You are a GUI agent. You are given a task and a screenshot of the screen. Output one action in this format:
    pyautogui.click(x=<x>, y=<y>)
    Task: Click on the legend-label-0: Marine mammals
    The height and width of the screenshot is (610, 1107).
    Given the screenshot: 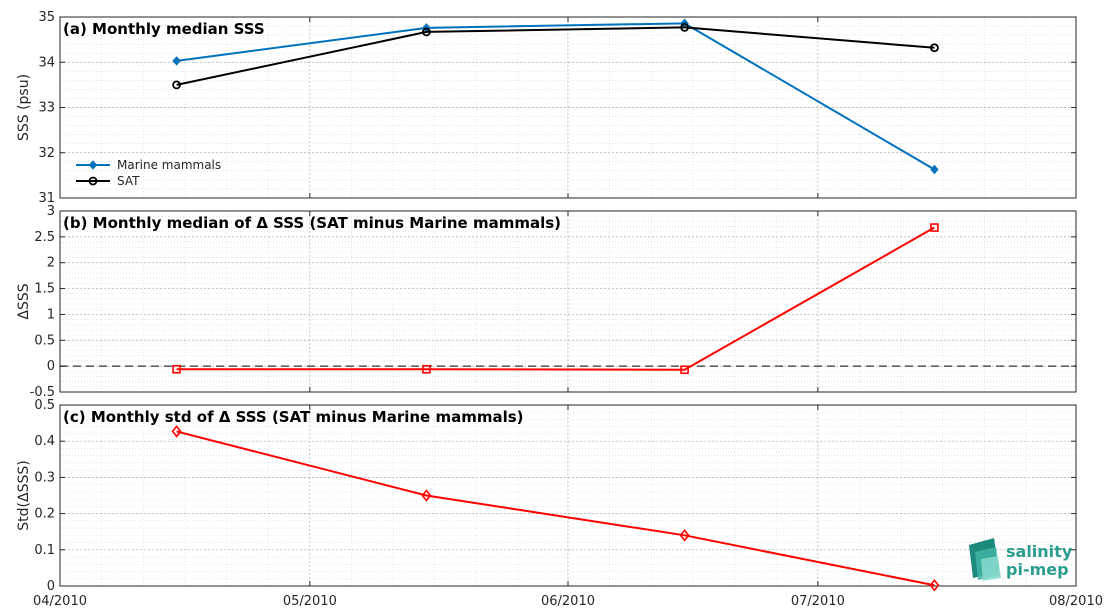 What is the action you would take?
    pyautogui.click(x=169, y=165)
    